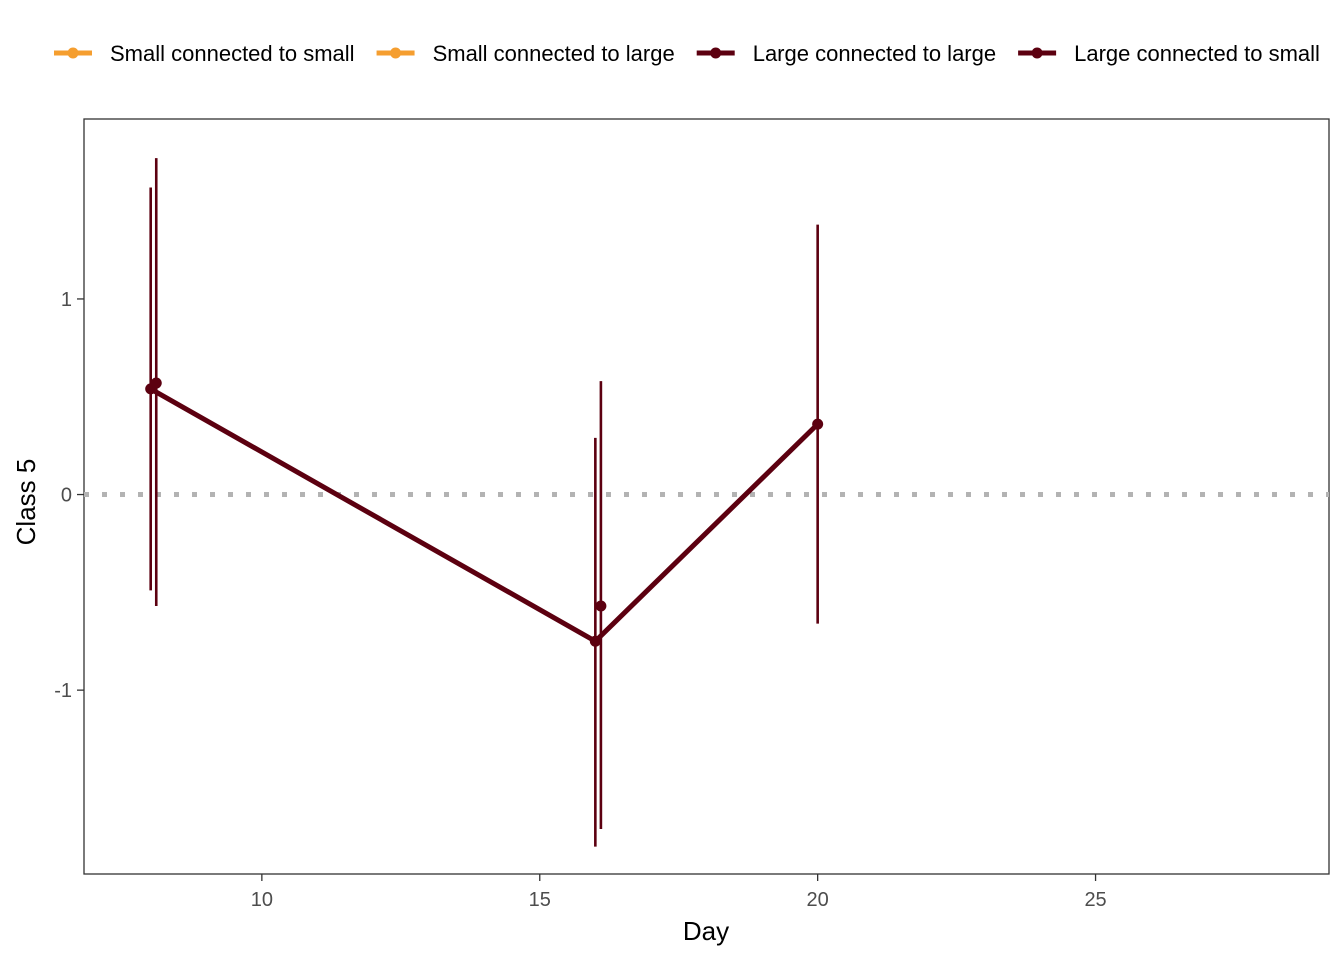  I want to click on y-tick-label: 1, so click(66, 300).